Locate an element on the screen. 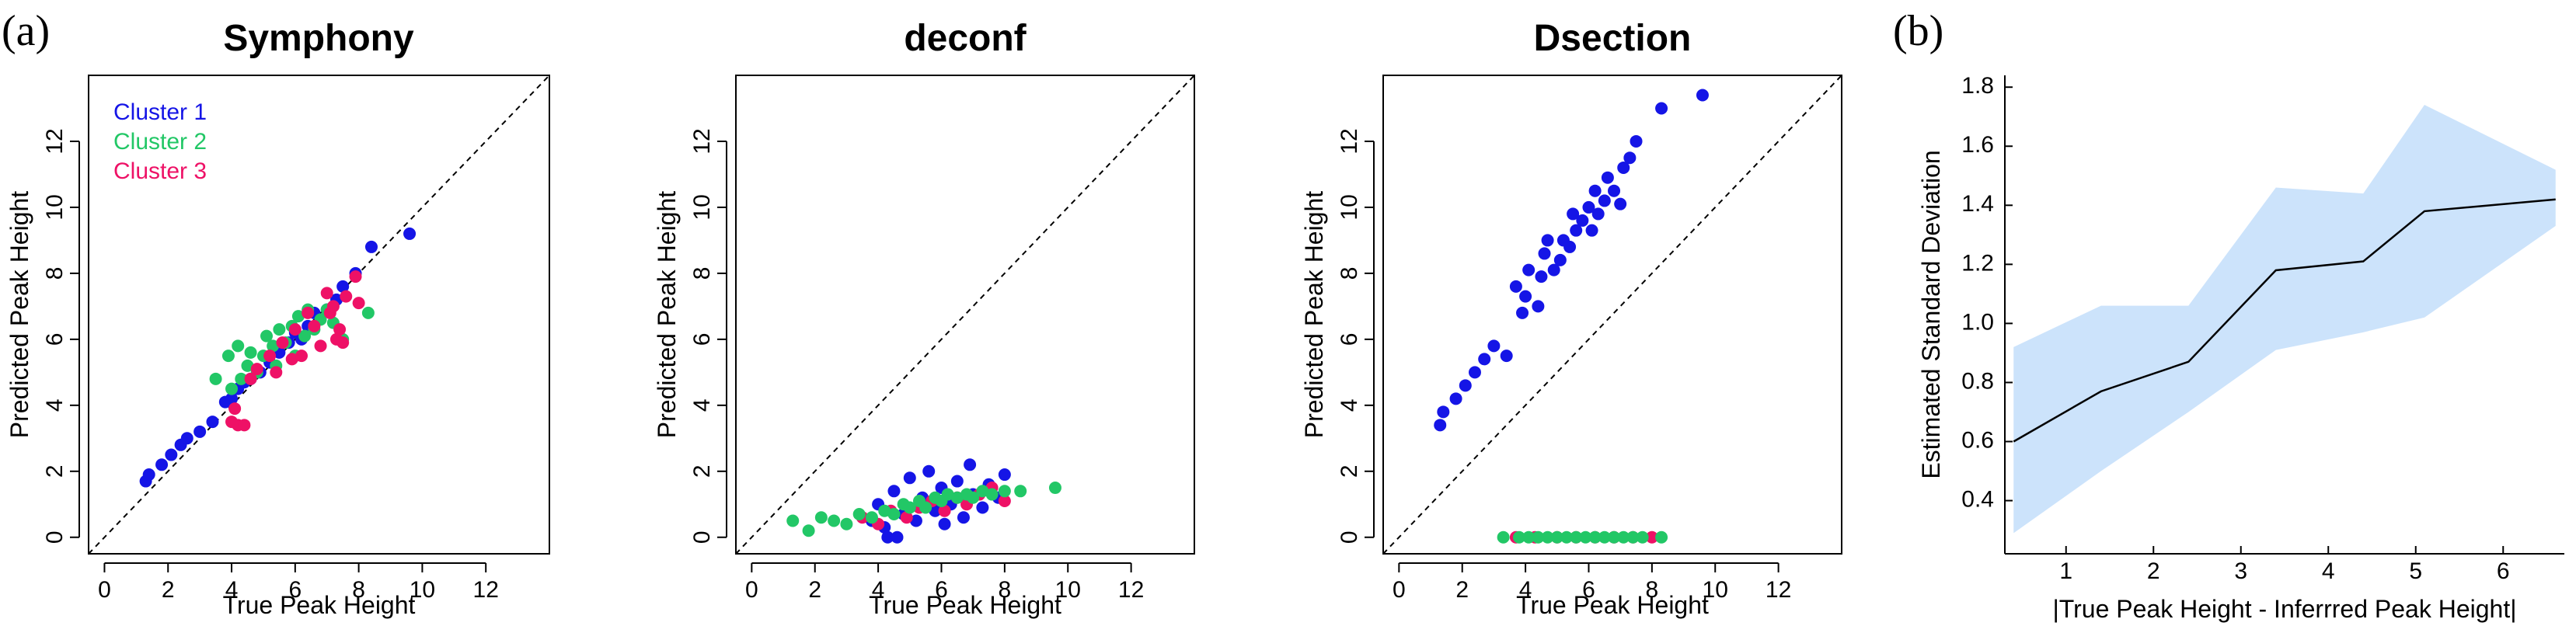  y-tick-label: 4 is located at coordinates (1349, 405).